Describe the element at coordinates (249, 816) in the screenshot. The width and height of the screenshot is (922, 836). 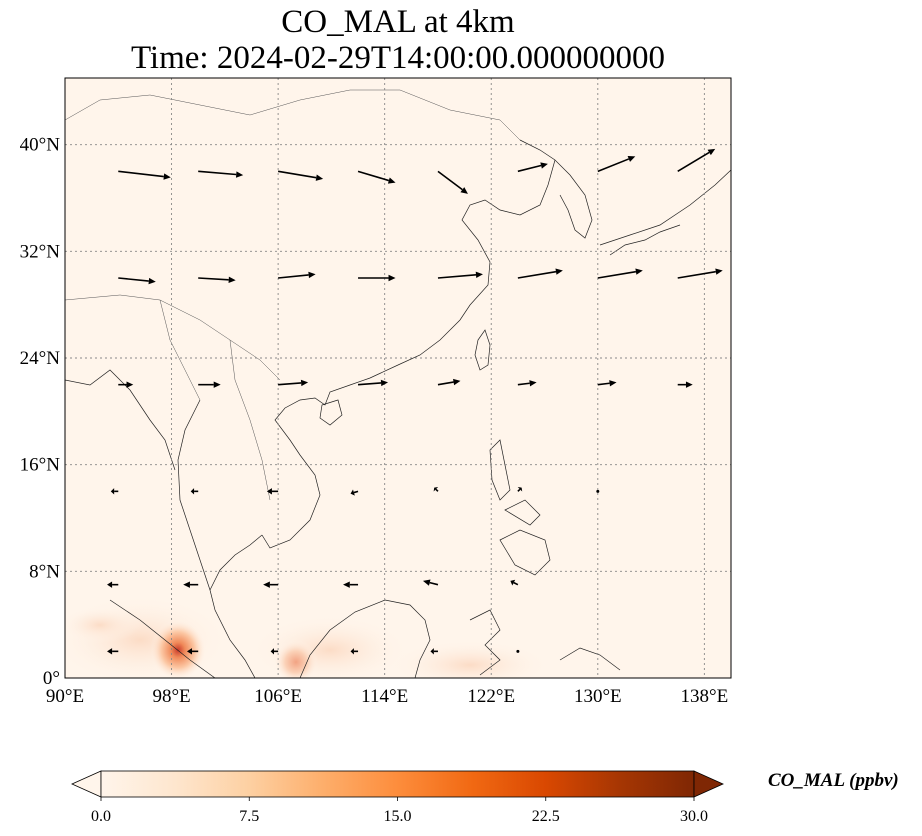
I see `colorbar-tick-label: 7.5` at that location.